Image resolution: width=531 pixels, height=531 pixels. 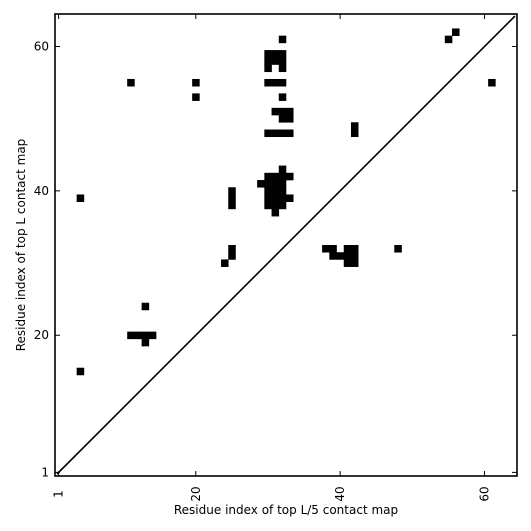 I want to click on x-tick-label: 1, so click(x=59, y=494).